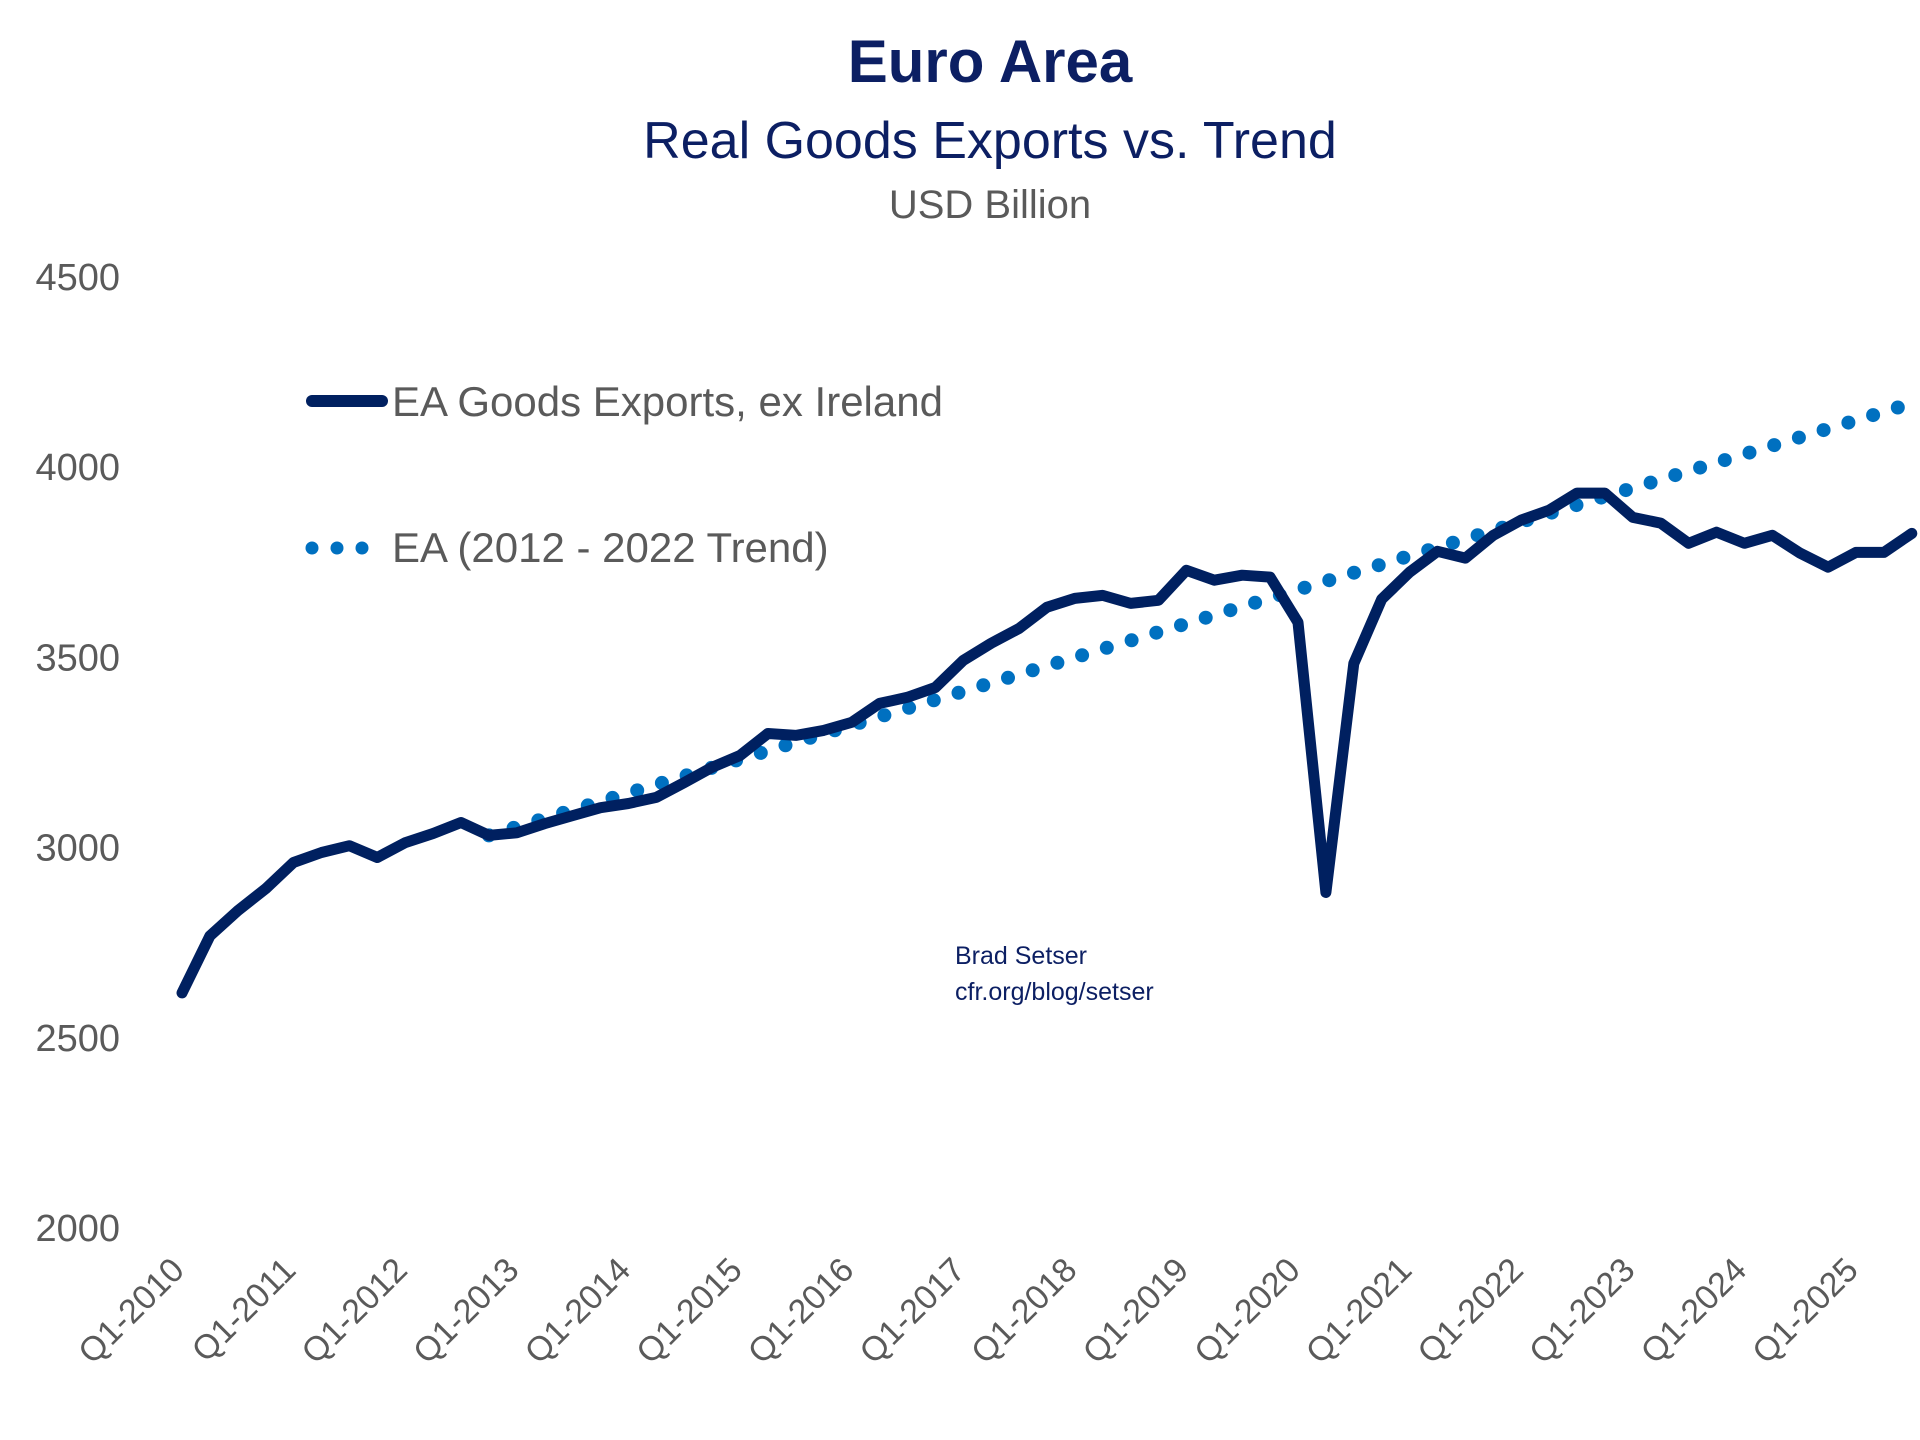  I want to click on x-tick-label: Q1-2023, so click(1582, 1311).